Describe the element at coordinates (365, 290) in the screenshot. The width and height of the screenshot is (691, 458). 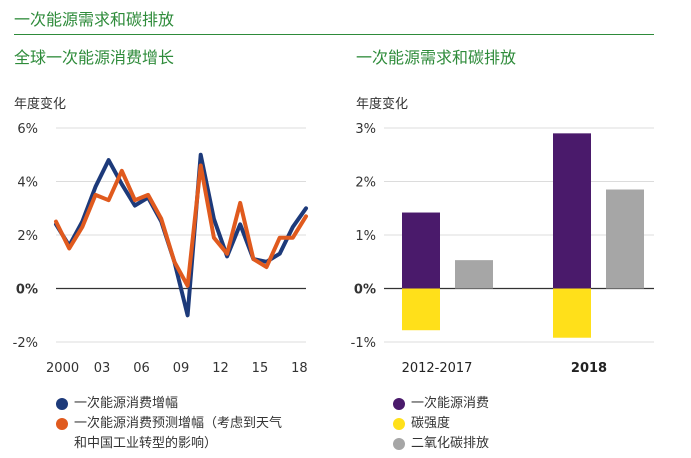
I see `bar-chart-ytick-label: 0%` at that location.